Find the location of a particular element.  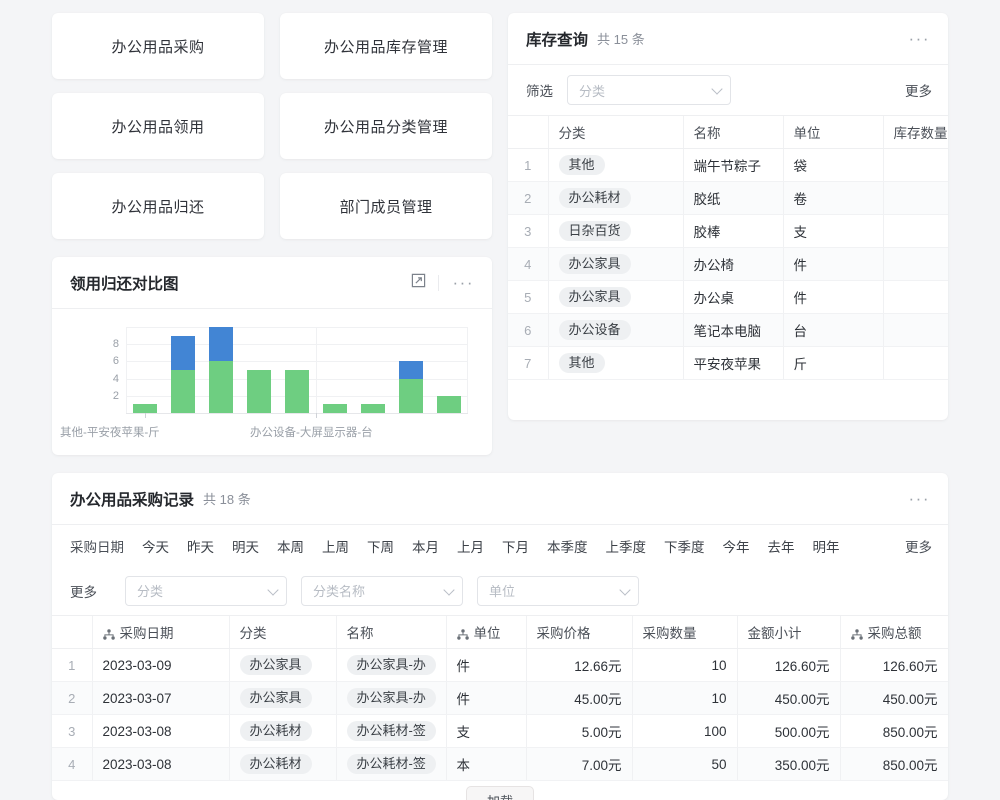

date-chips-more-link: 更多 is located at coordinates (918, 547).